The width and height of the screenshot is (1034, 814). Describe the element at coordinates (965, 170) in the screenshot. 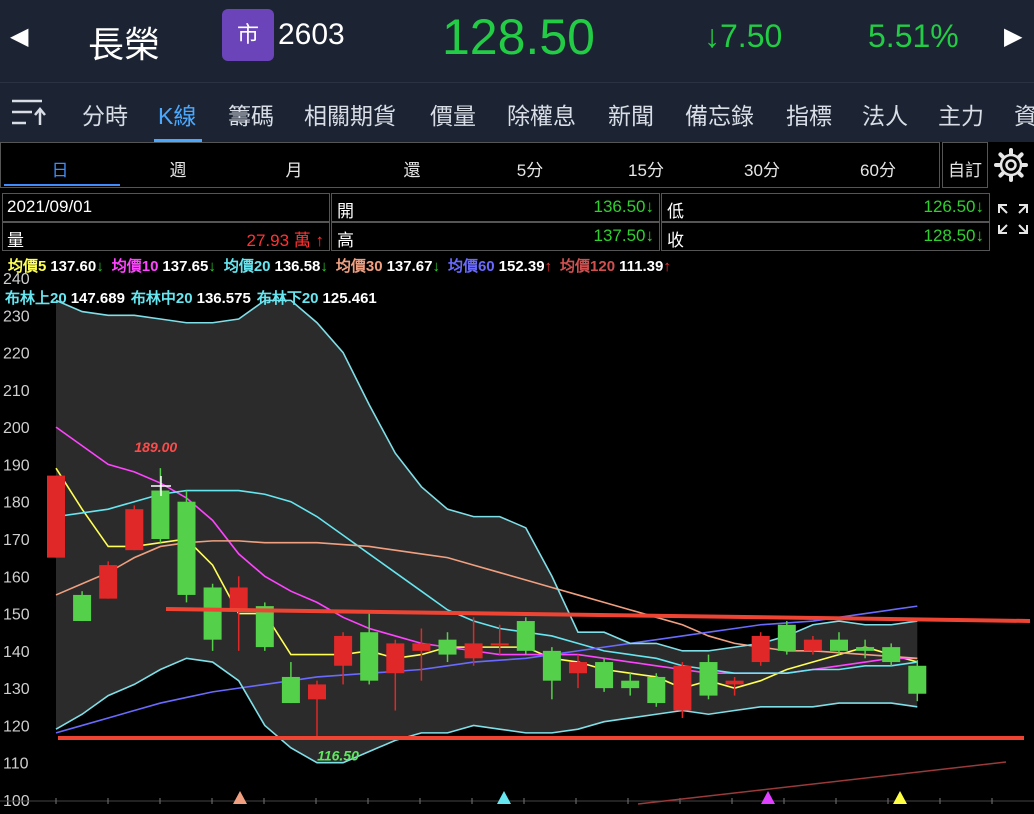

I see `custom-period-button: 自訂` at that location.